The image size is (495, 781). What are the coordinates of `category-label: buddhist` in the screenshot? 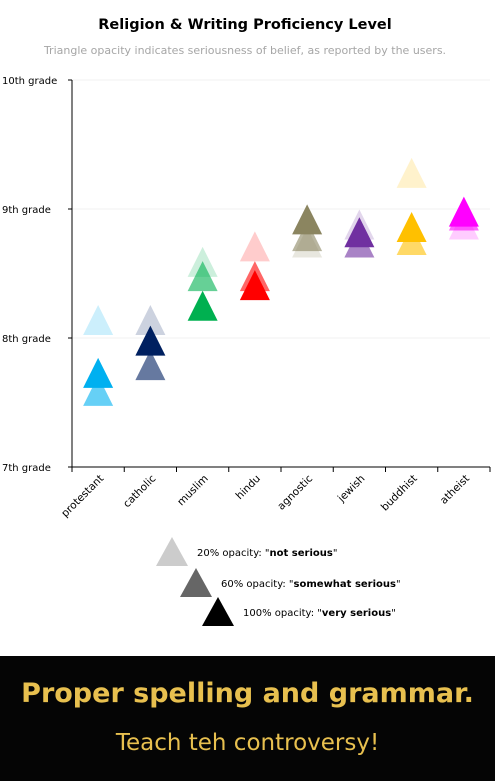 It's located at (399, 493).